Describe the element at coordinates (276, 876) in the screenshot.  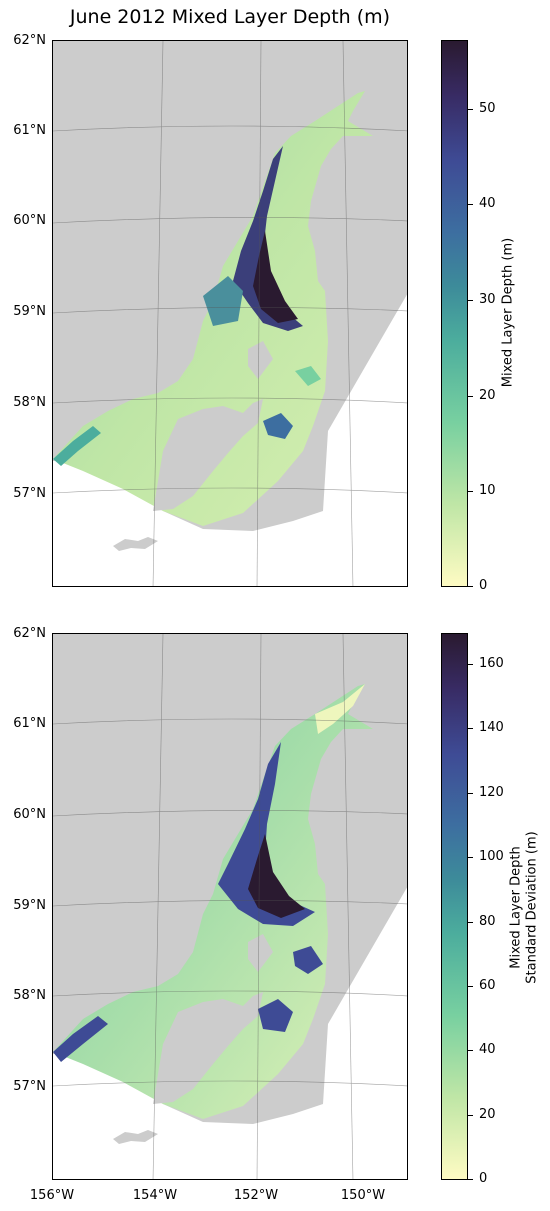
I see `highest-variance-core` at that location.